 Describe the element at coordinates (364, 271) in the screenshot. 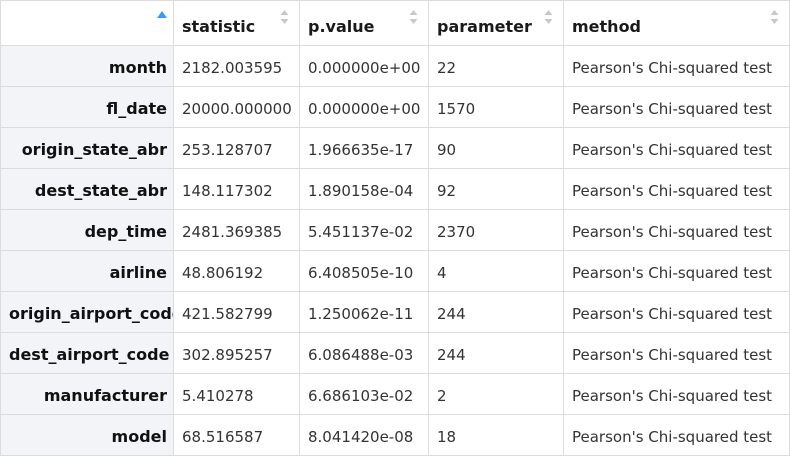

I see `cell-pvalue: 6.408505e-10` at that location.